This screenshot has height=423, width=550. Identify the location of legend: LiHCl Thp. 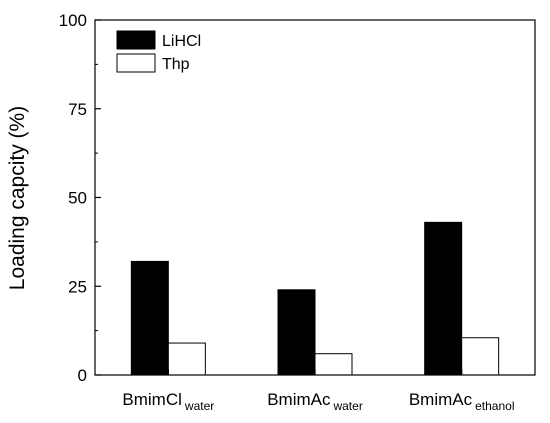
(158, 51).